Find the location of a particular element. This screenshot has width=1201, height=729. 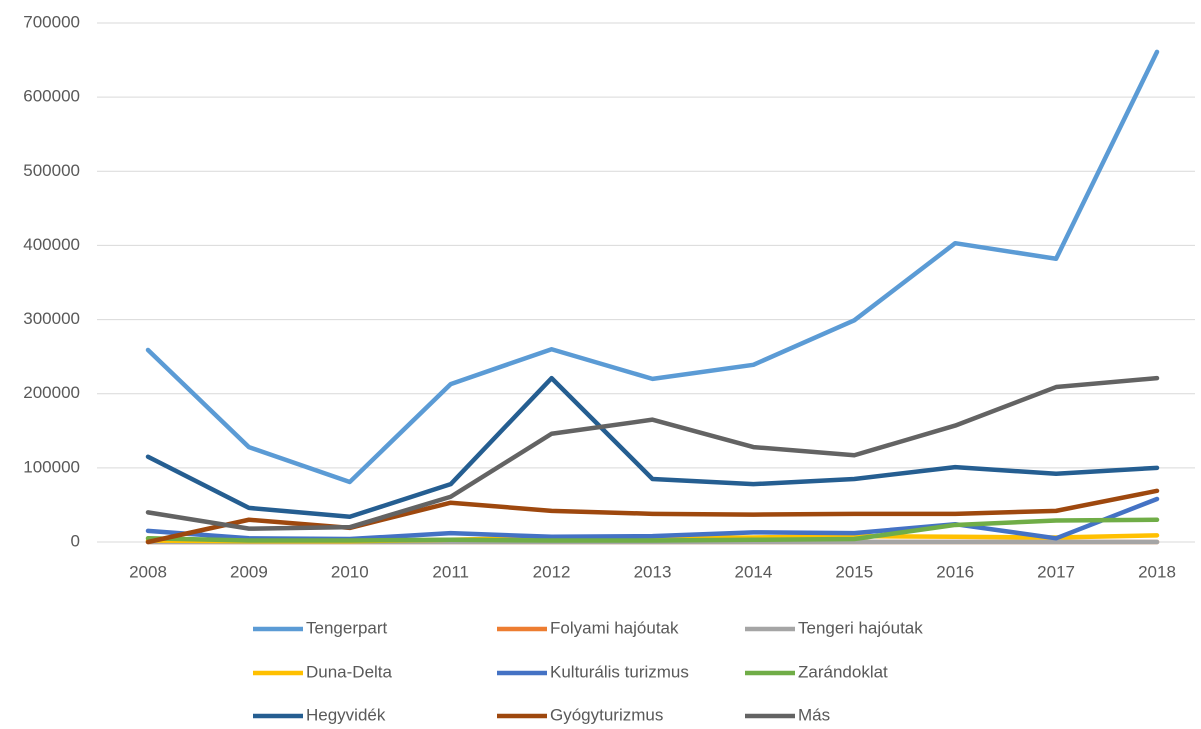

y-tick-label: 100000 is located at coordinates (51, 466).